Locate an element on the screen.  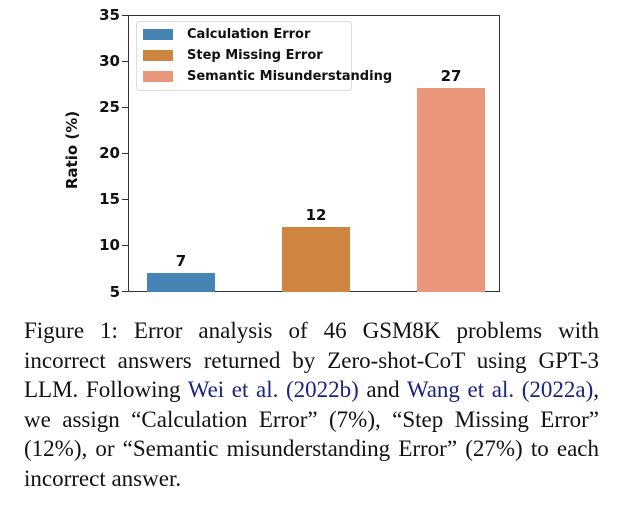
legend-label: Calculation Error is located at coordinates (249, 34).